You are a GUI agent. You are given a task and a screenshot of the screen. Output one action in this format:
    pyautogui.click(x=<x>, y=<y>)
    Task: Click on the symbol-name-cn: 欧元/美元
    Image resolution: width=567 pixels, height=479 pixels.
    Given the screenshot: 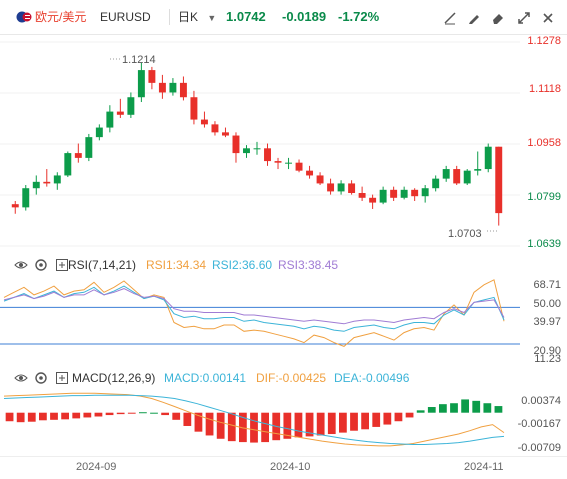 What is the action you would take?
    pyautogui.click(x=61, y=17)
    